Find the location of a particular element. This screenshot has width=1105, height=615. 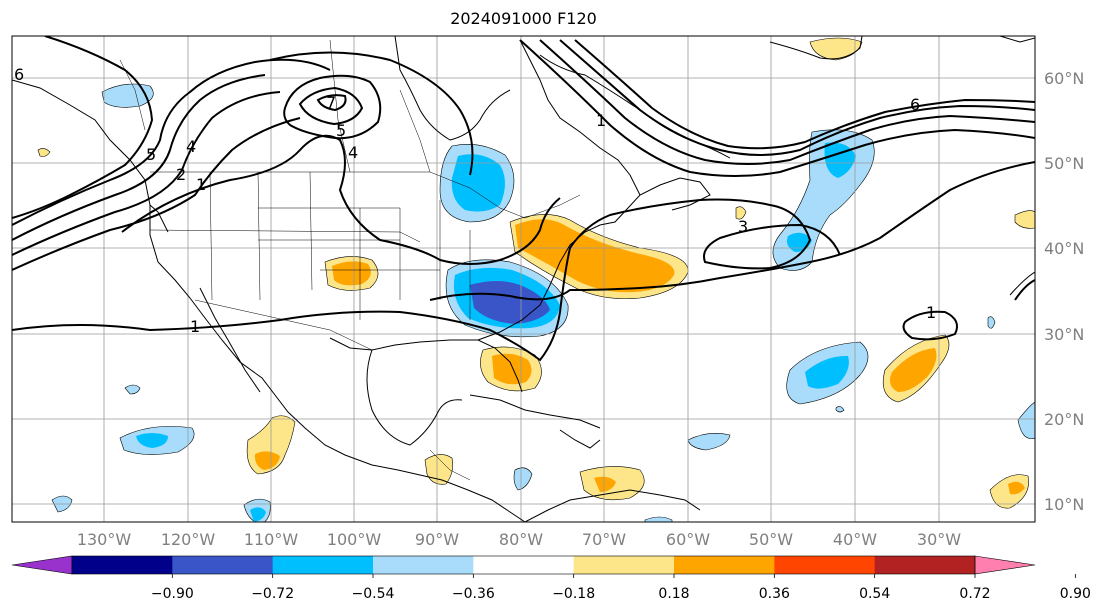

latitude-labels: 60°N 50°N 40°N 30°N 20°N 10°N is located at coordinates (1064, 291).